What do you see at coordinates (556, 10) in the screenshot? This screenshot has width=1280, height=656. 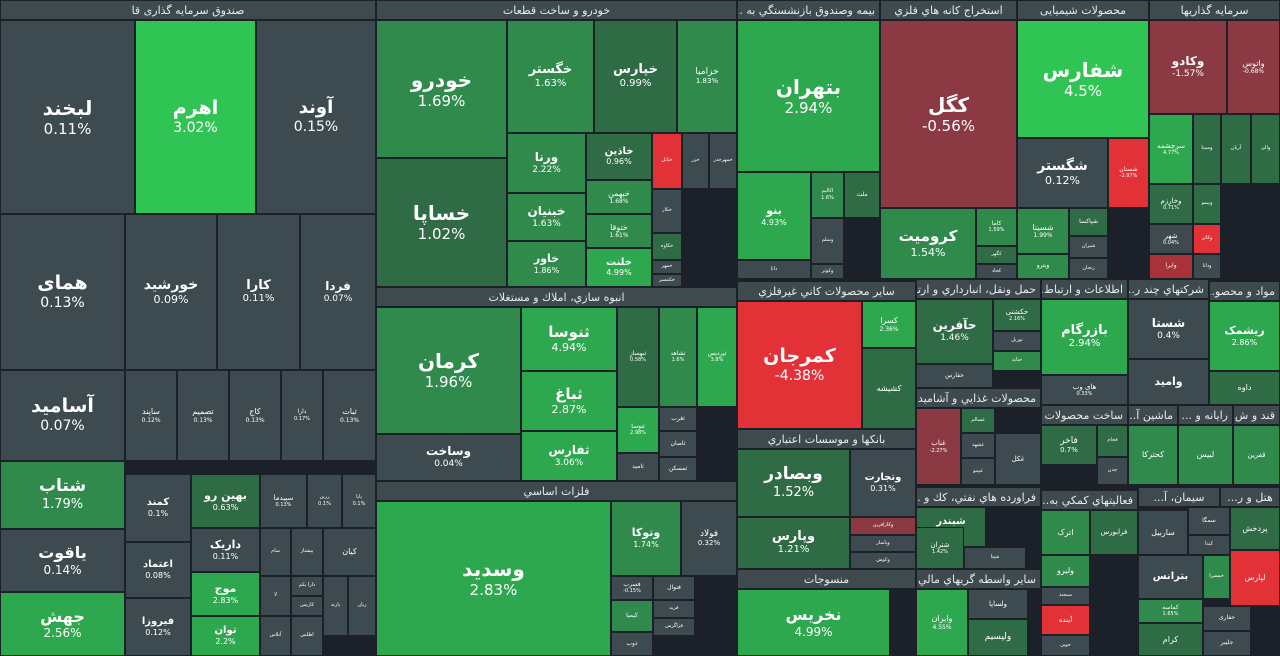 I see `sector-header-auto: خودرو و ساخت قطعات` at bounding box center [556, 10].